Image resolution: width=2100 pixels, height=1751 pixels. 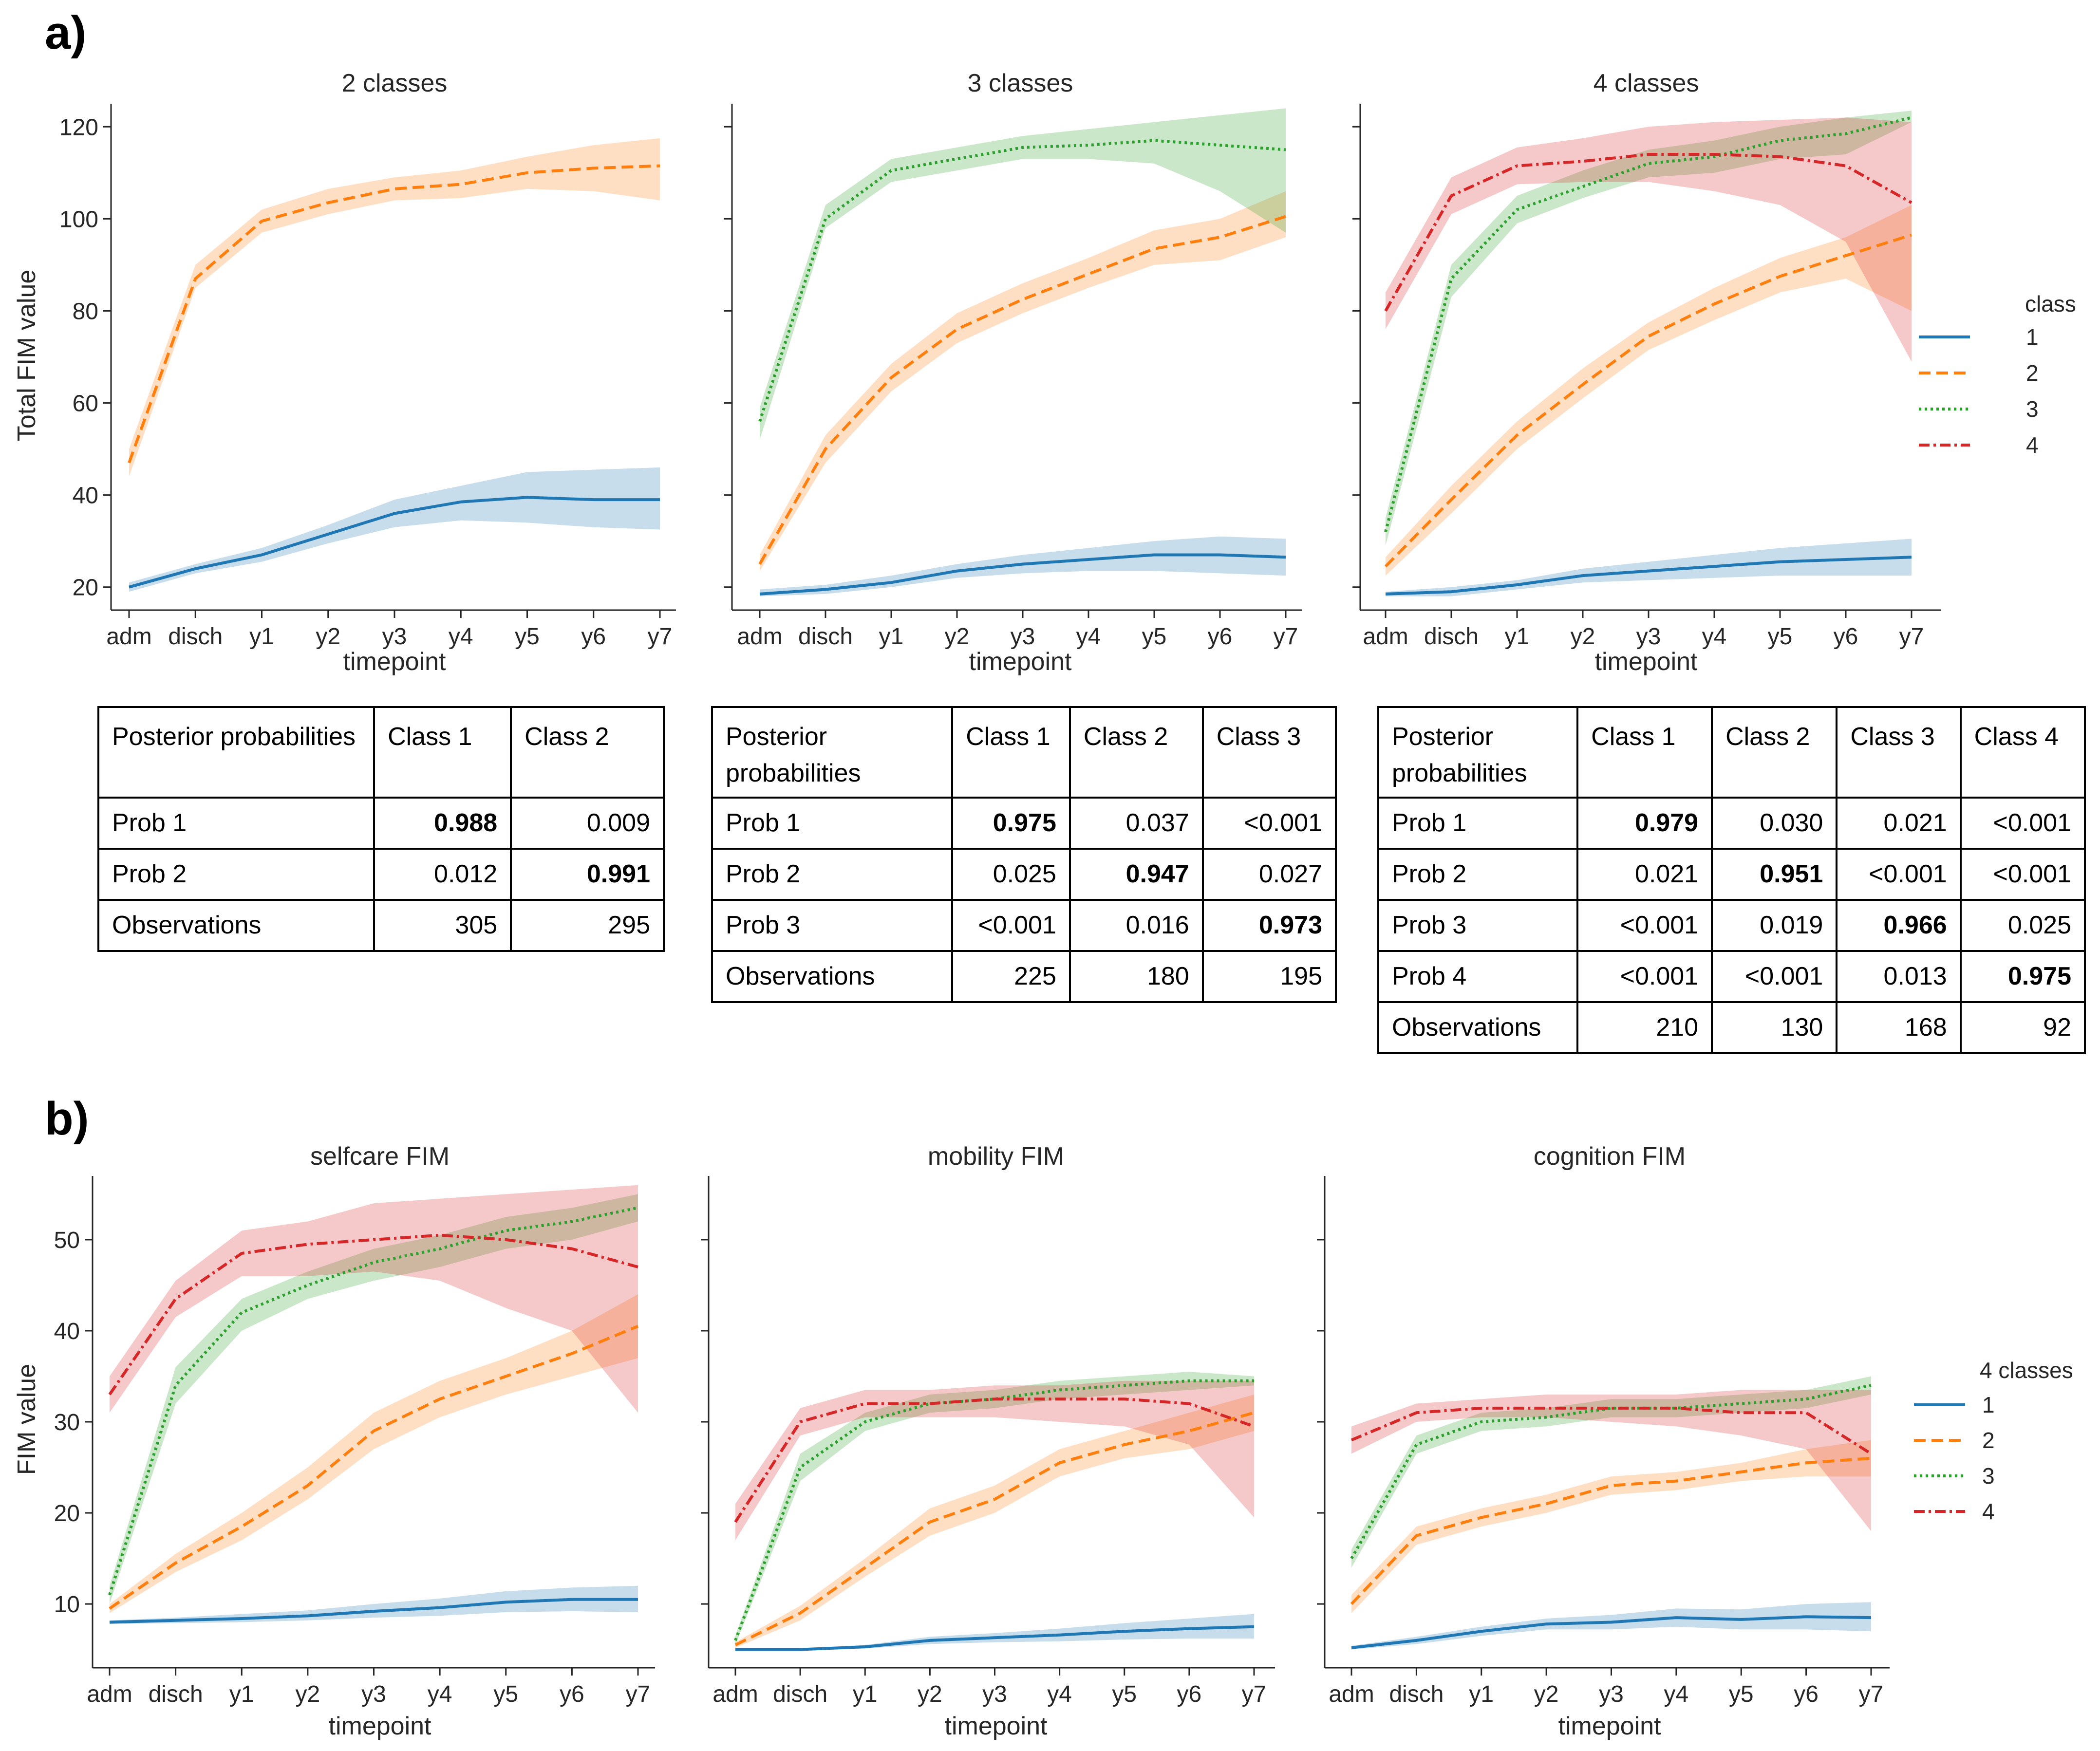 I want to click on table-row-label: Prob 1, so click(x=1478, y=823).